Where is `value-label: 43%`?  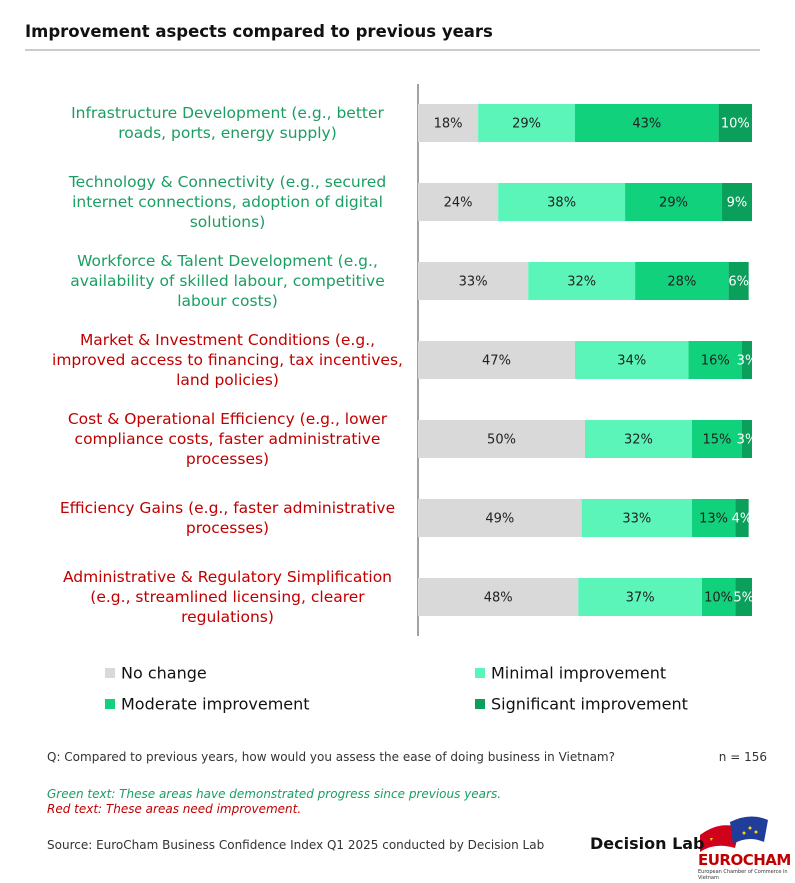 value-label: 43% is located at coordinates (646, 124).